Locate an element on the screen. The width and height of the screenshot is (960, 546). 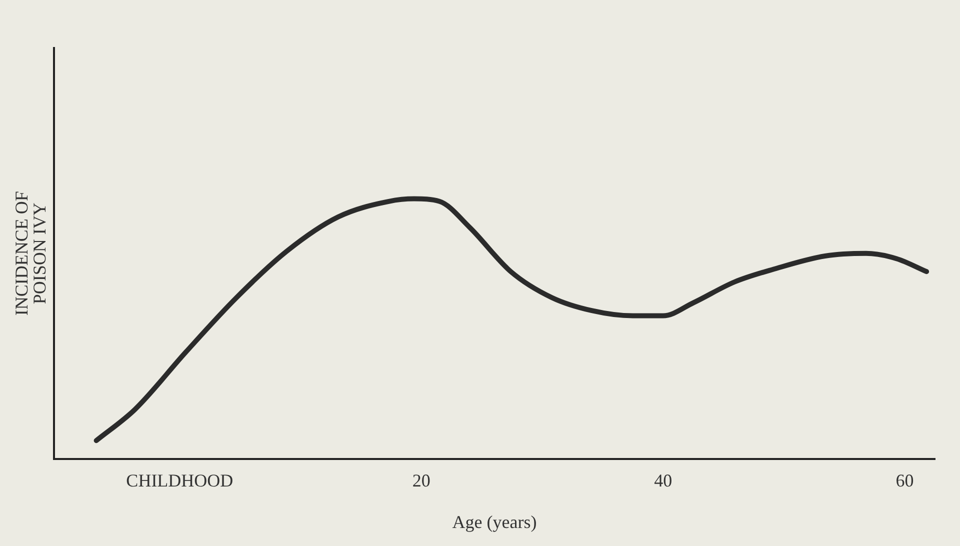
y-axis-title: INCIDENCE OF POISON IVY is located at coordinates (31, 253).